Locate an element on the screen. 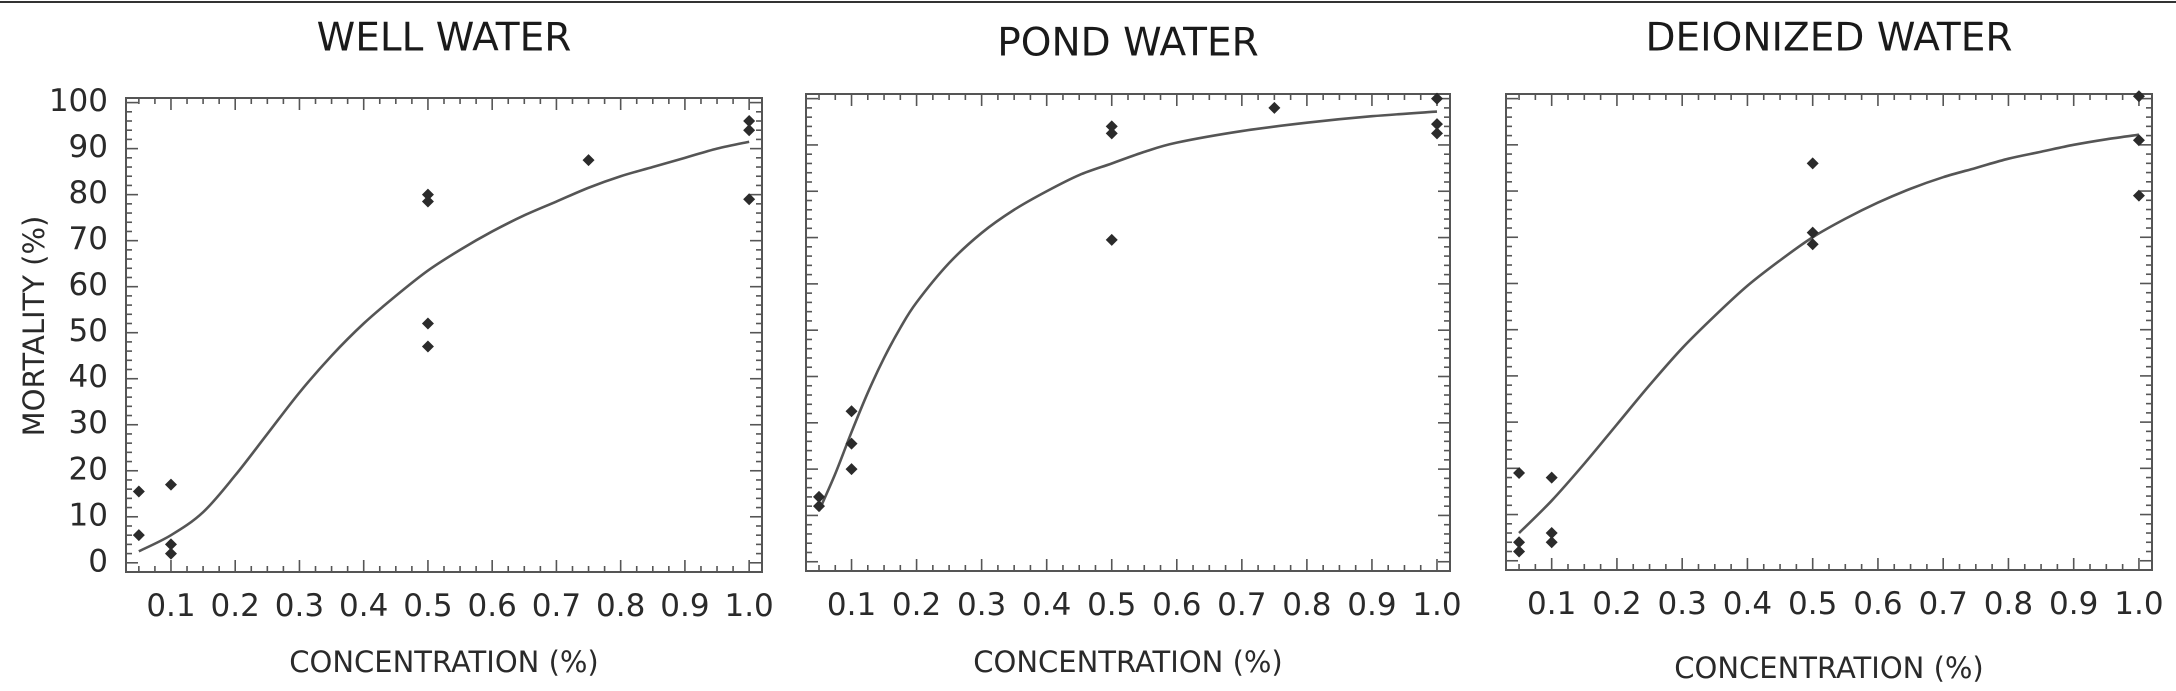  y-tick-label: 50 is located at coordinates (88, 331).